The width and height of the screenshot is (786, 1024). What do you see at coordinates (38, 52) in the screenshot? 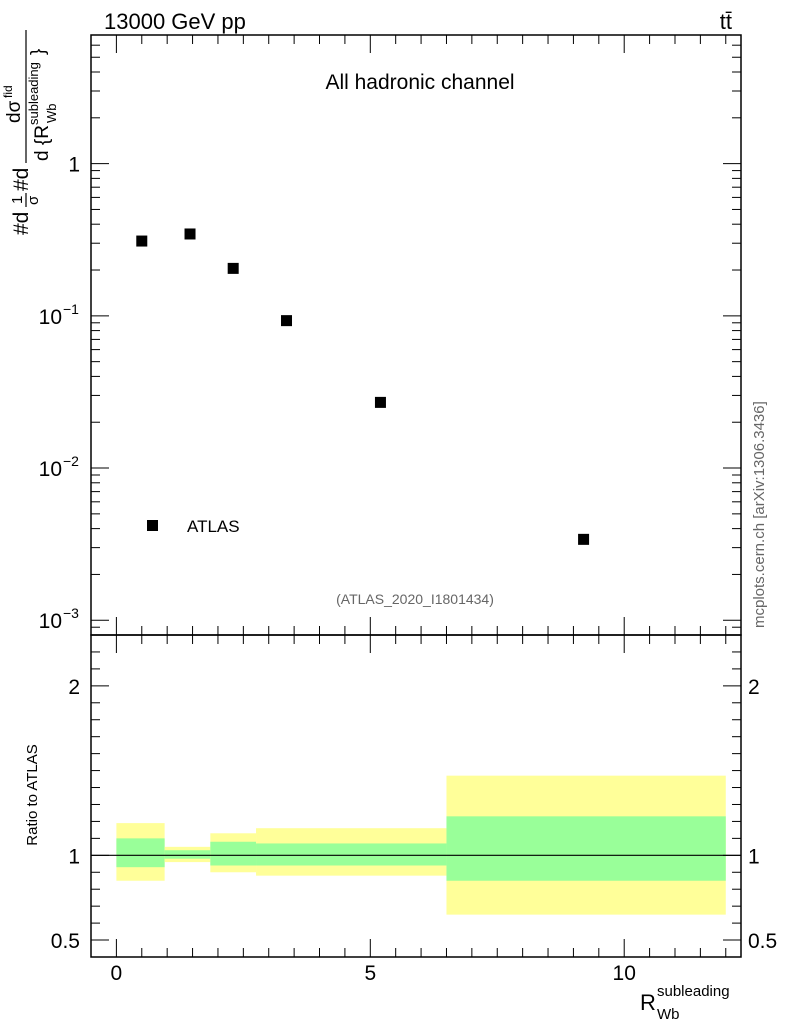
I see `ylabel-close: }` at bounding box center [38, 52].